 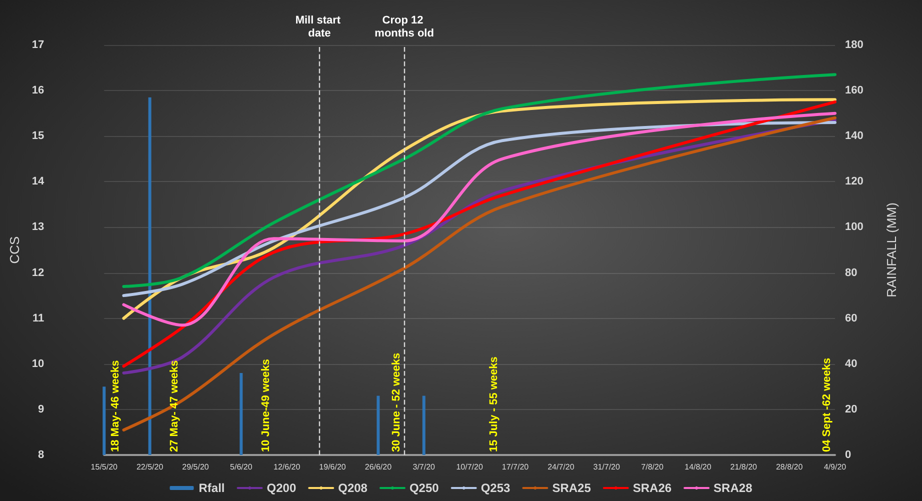 I want to click on legend-label: Q250, so click(x=424, y=488).